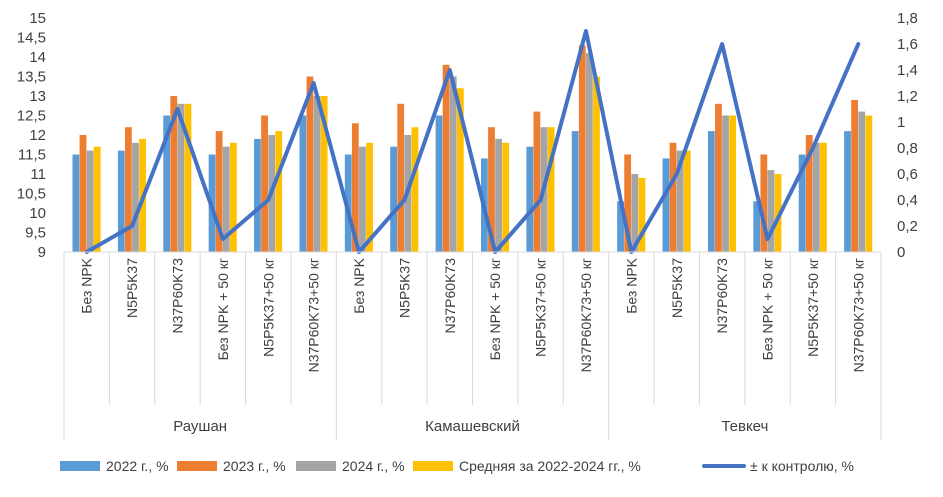  Describe the element at coordinates (901, 122) in the screenshot. I see `y2-tick-label: 1` at that location.